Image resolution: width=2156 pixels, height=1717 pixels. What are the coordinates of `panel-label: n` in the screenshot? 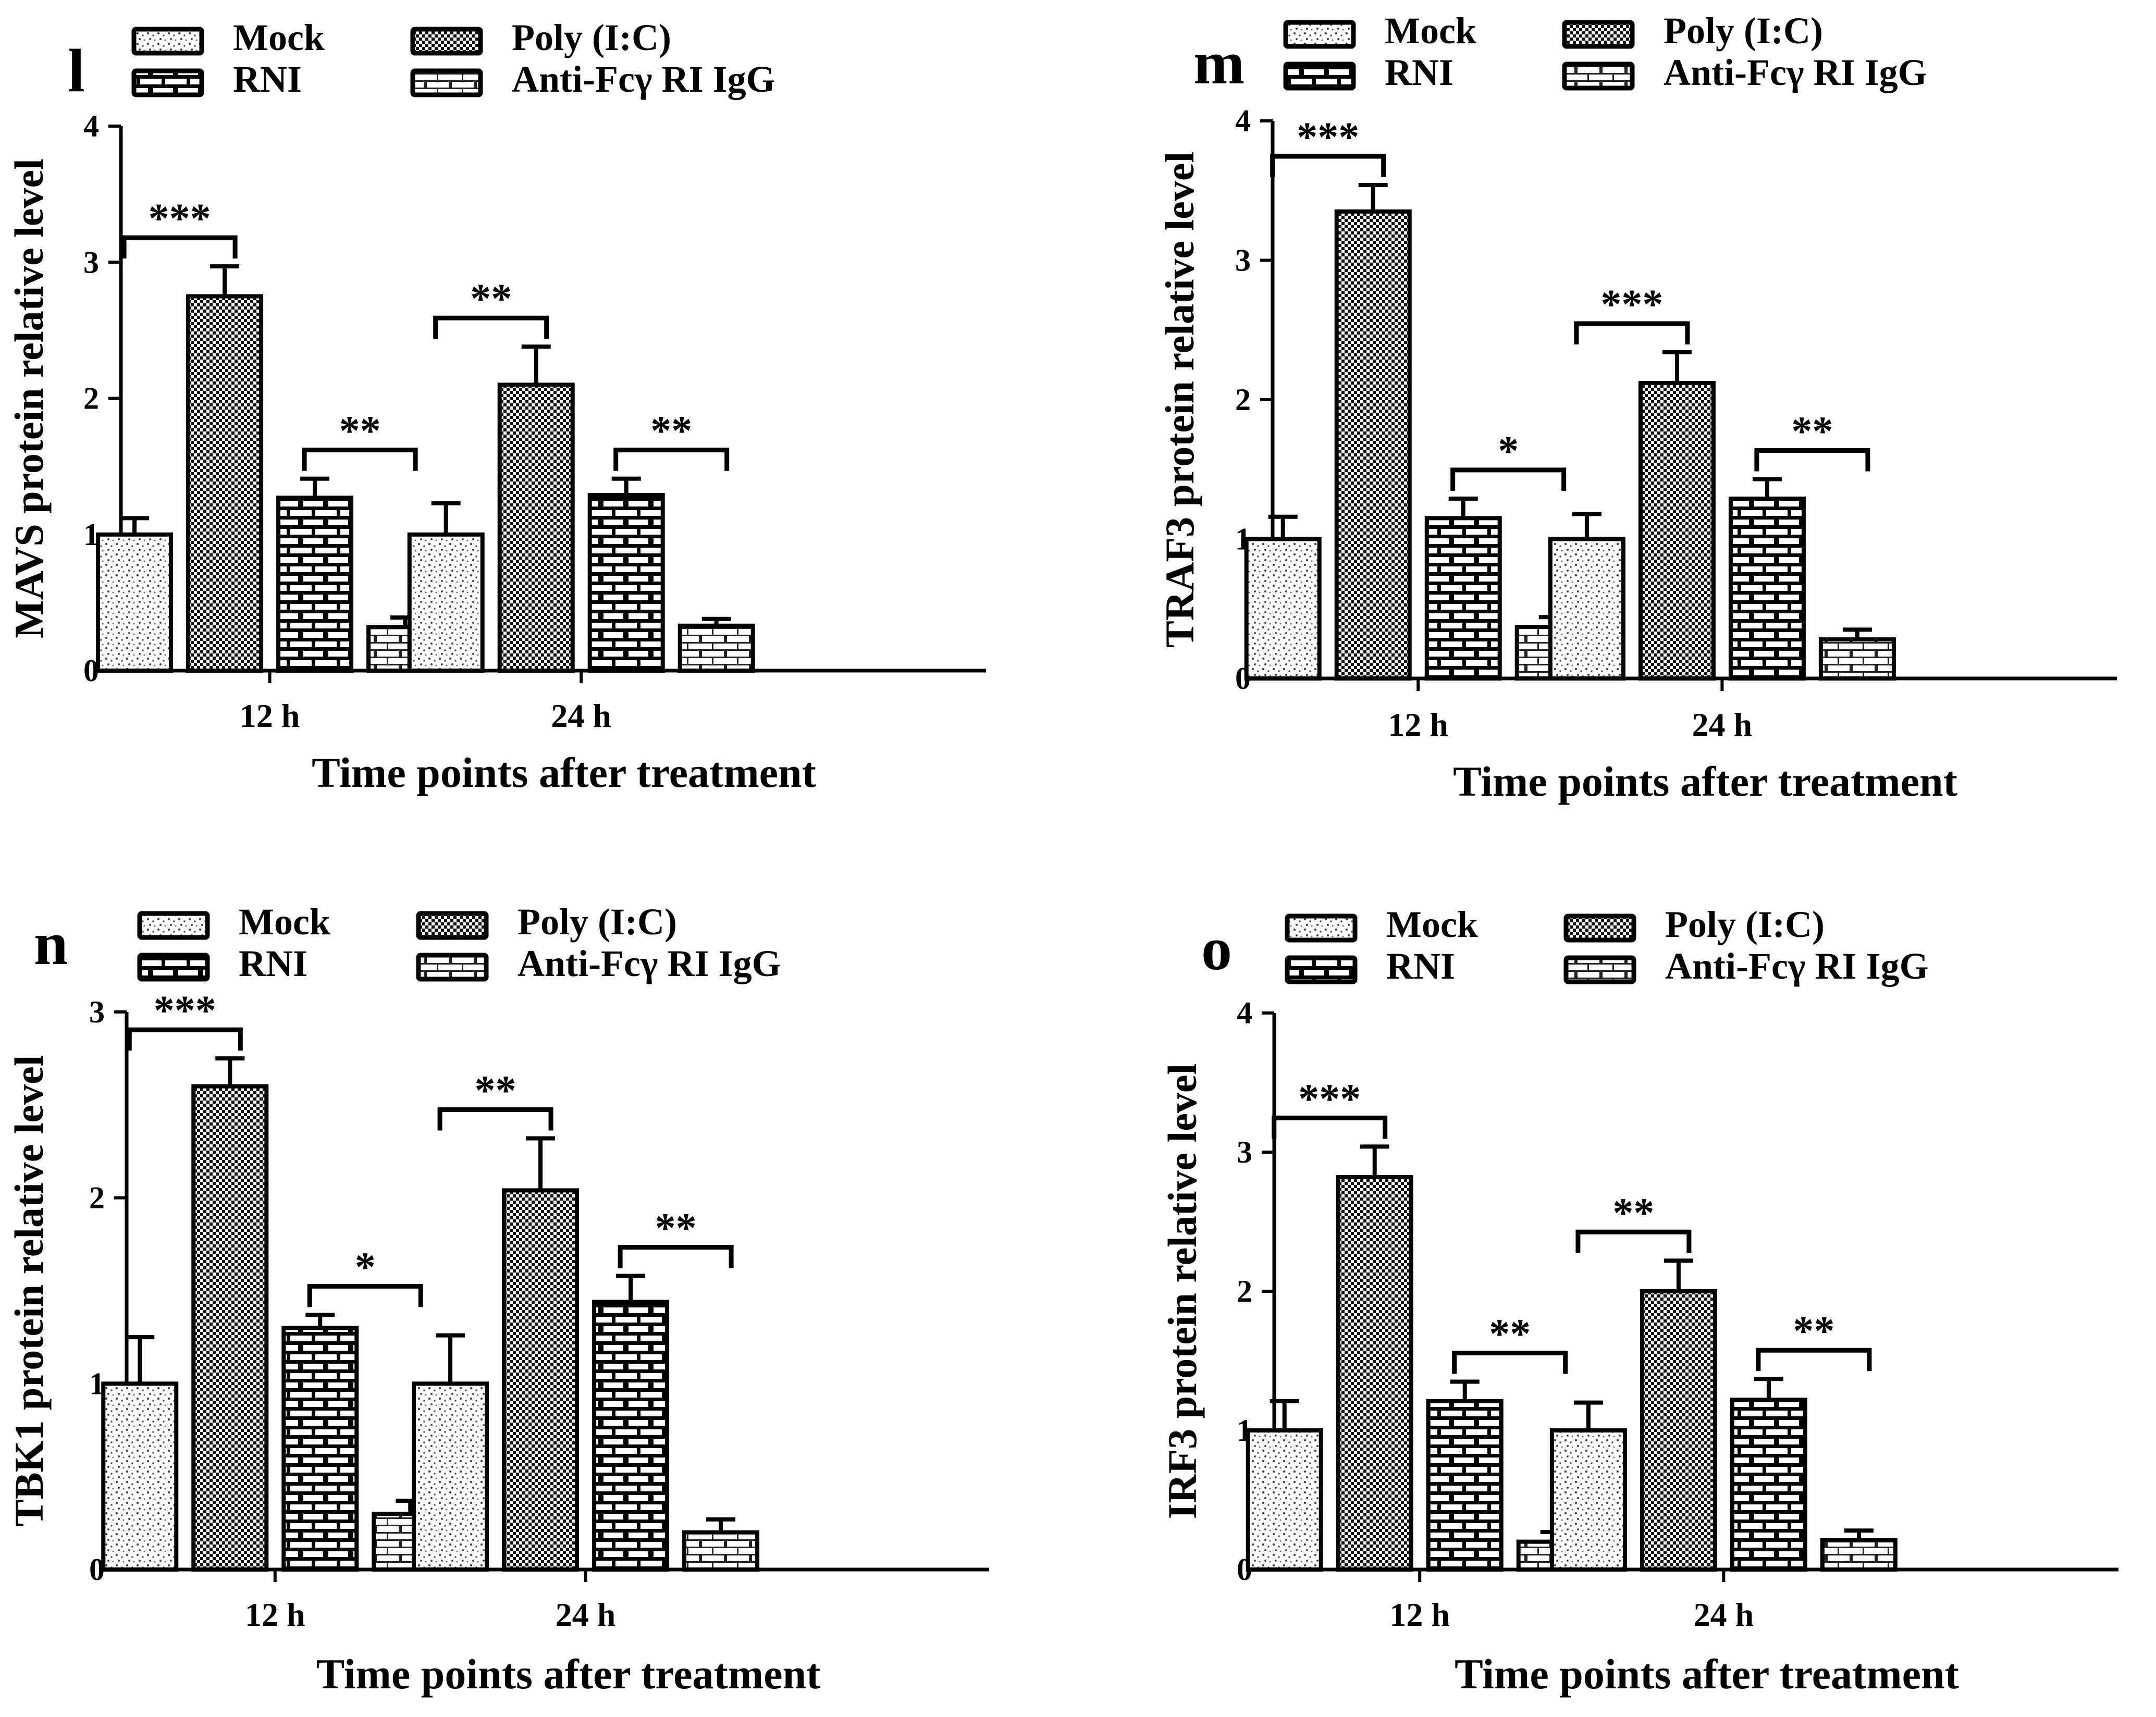 It's located at (51, 943).